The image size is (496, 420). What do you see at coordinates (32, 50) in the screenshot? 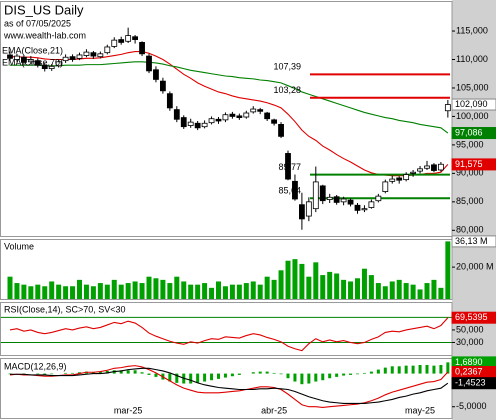
I see `legend-entry: EMA(Close,21)` at bounding box center [32, 50].